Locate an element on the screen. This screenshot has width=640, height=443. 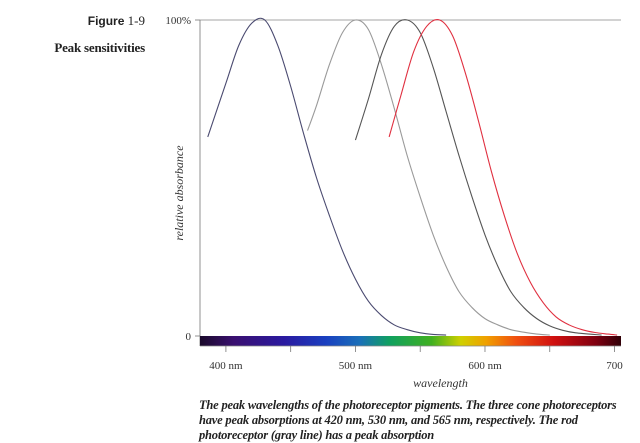
y-tick-label: 100% is located at coordinates (178, 21).